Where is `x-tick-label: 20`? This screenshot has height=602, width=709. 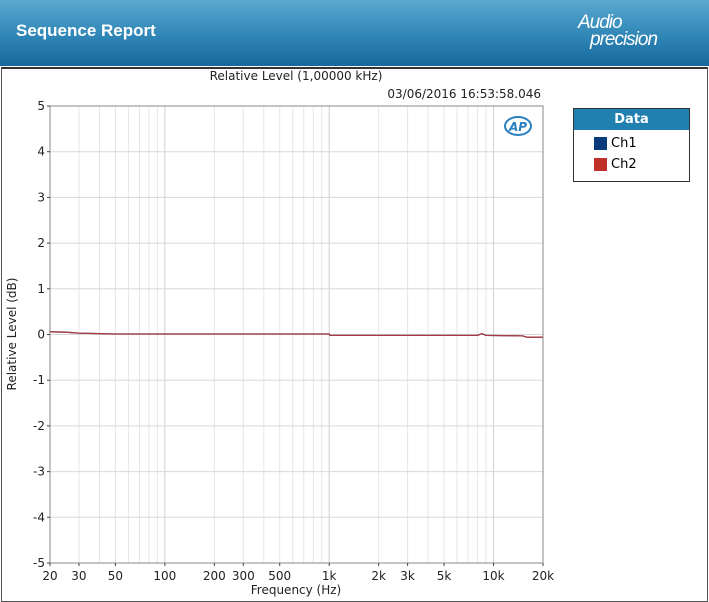
x-tick-label: 20 is located at coordinates (49, 576).